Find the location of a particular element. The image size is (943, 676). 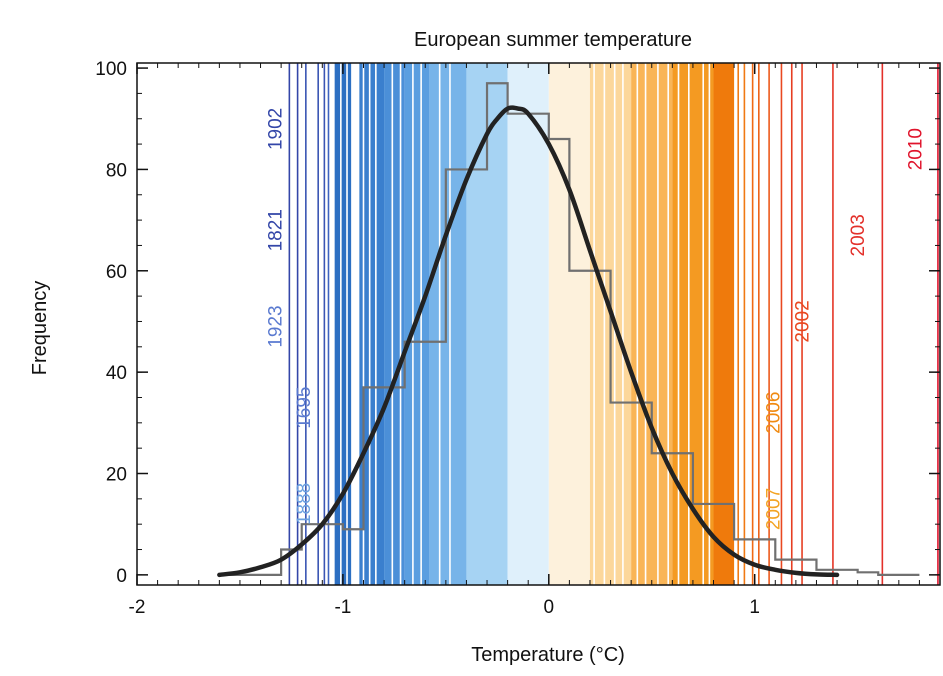

y-tick-label: 0 is located at coordinates (121, 576).